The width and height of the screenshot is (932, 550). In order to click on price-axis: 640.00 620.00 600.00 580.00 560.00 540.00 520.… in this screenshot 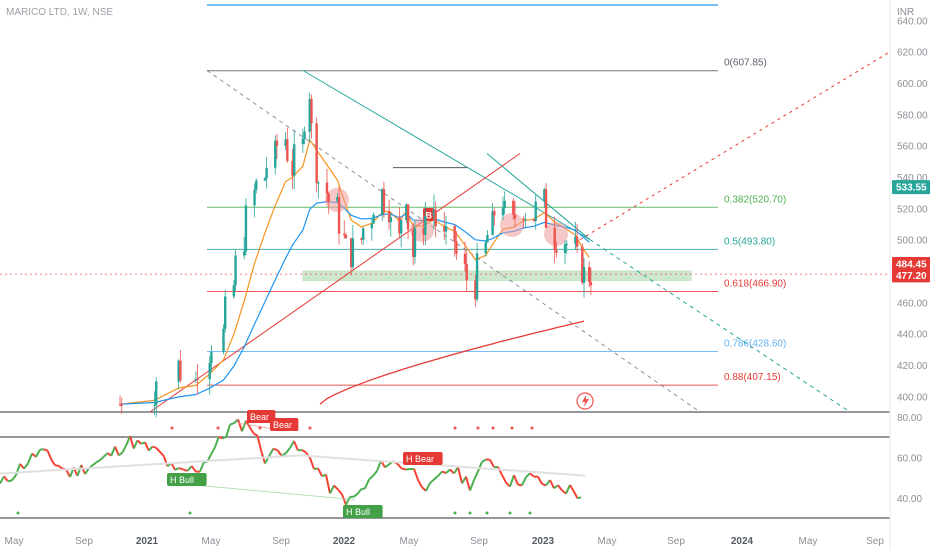, I will do `click(909, 275)`.